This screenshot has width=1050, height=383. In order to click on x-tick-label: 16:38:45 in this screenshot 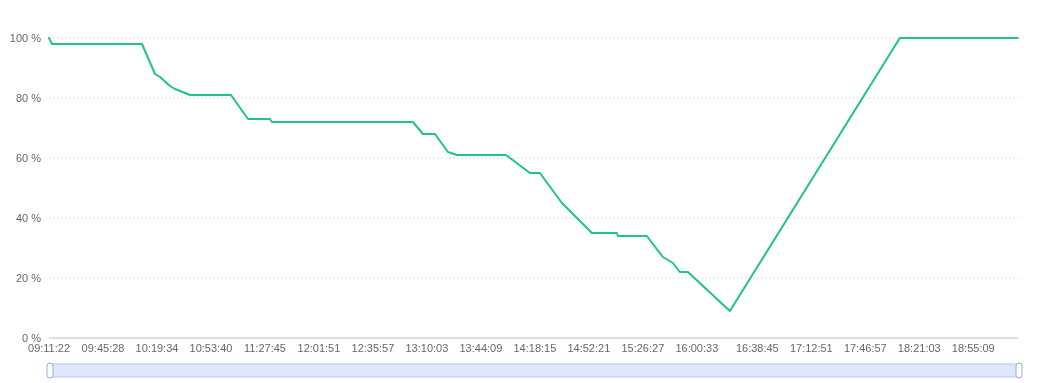, I will do `click(757, 348)`.